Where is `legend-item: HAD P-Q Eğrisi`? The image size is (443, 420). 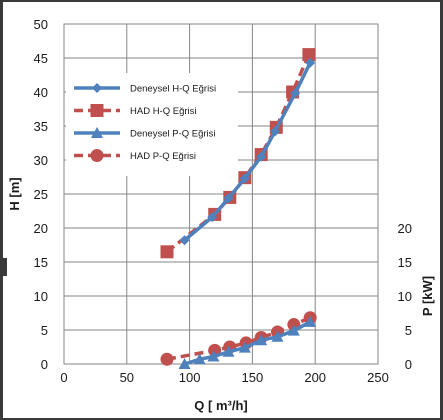
legend-item: HAD P-Q Eğrisi is located at coordinates (135, 155).